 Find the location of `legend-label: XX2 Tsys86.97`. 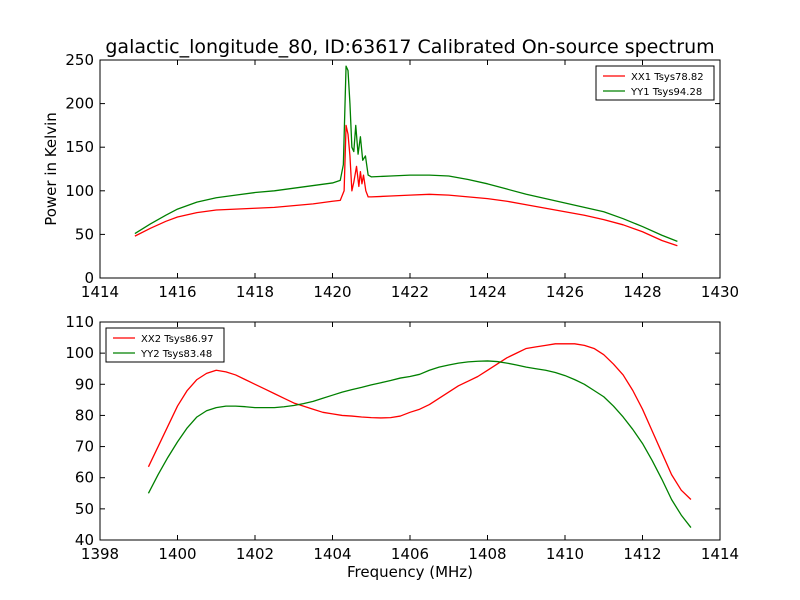

legend-label: XX2 Tsys86.97 is located at coordinates (177, 339).